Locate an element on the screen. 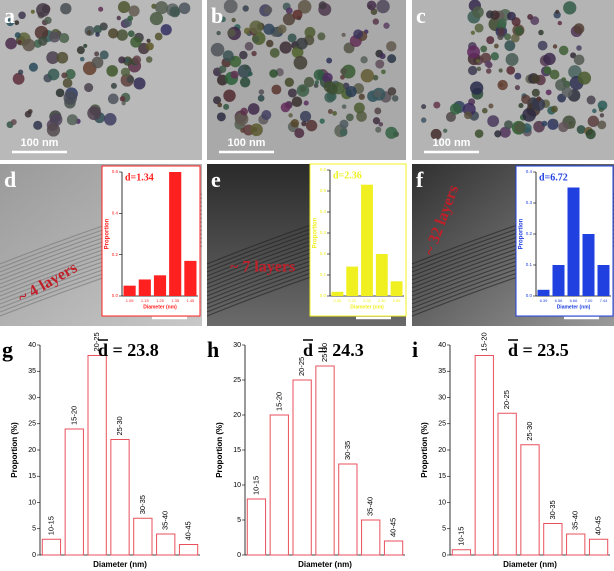 The height and width of the screenshot is (571, 614). panel-label: c is located at coordinates (421, 15).